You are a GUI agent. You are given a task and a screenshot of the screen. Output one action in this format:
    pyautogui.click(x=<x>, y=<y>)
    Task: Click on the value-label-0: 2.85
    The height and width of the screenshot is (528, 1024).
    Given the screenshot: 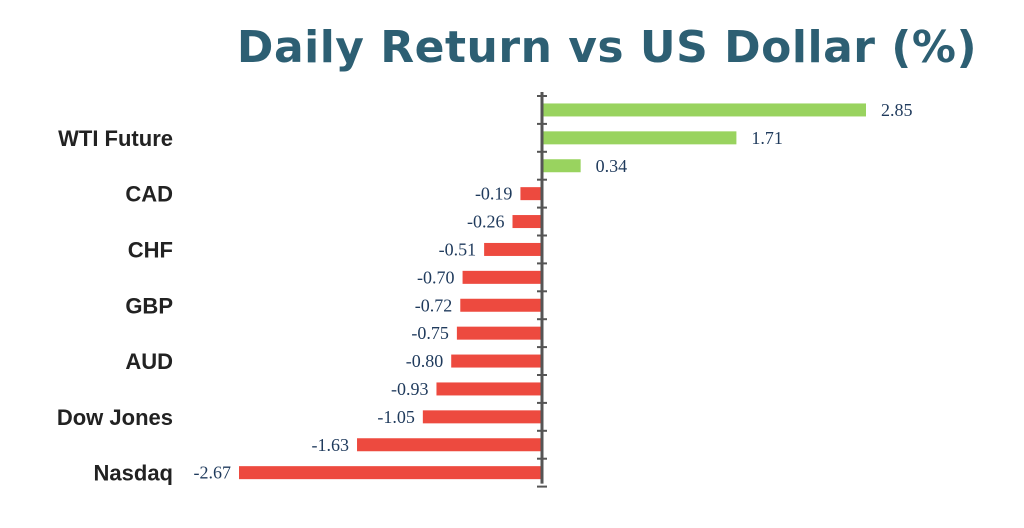 What is the action you would take?
    pyautogui.click(x=897, y=110)
    